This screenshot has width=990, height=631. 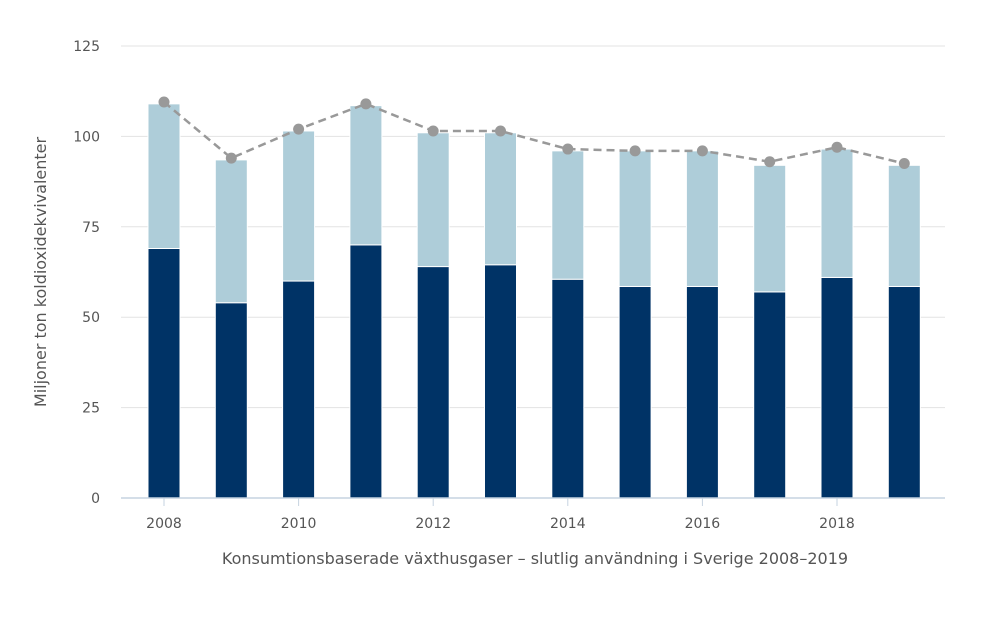 I want to click on x-tick-label: 2016, so click(x=703, y=524).